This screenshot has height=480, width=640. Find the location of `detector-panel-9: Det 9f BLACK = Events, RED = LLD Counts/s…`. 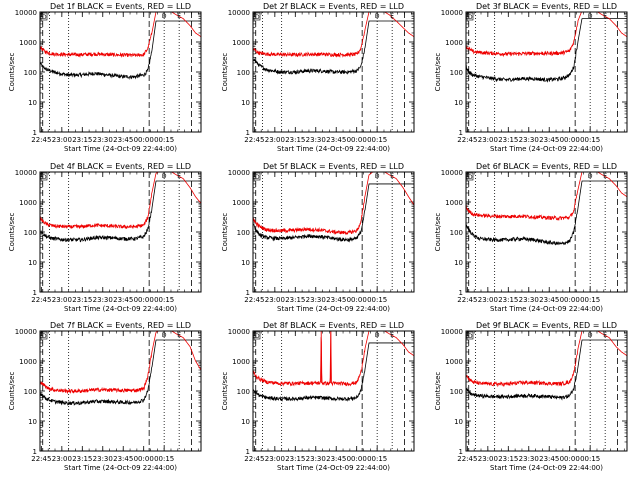

detector-panel-9: Det 9f BLACK = Events, RED = LLD Counts/s… is located at coordinates (531, 396).